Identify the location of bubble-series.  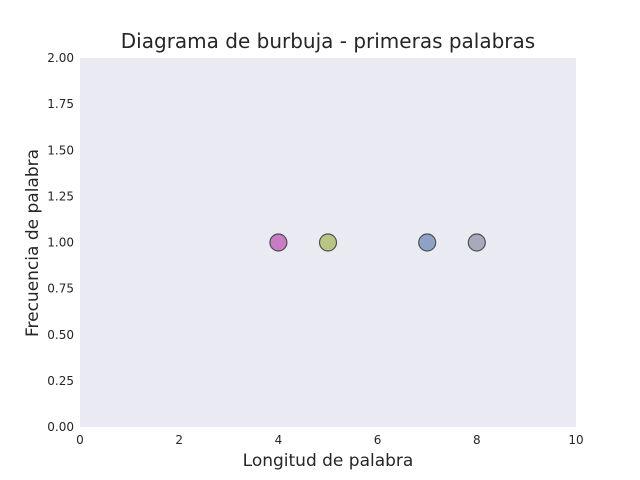
(377, 242).